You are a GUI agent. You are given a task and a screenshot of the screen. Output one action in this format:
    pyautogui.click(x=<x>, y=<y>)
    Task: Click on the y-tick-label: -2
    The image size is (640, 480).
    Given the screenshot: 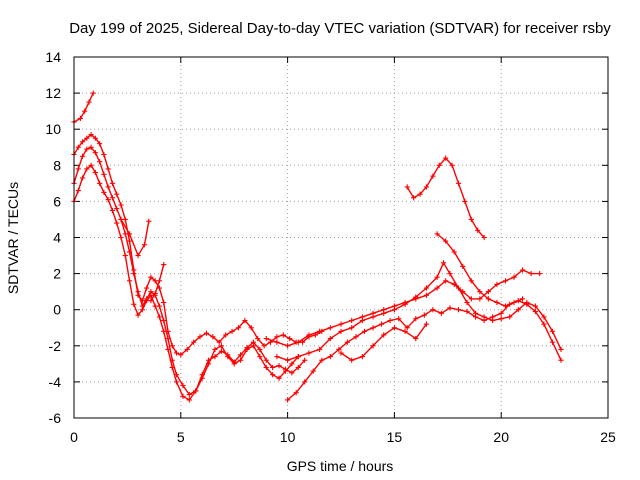 What is the action you would take?
    pyautogui.click(x=55, y=346)
    